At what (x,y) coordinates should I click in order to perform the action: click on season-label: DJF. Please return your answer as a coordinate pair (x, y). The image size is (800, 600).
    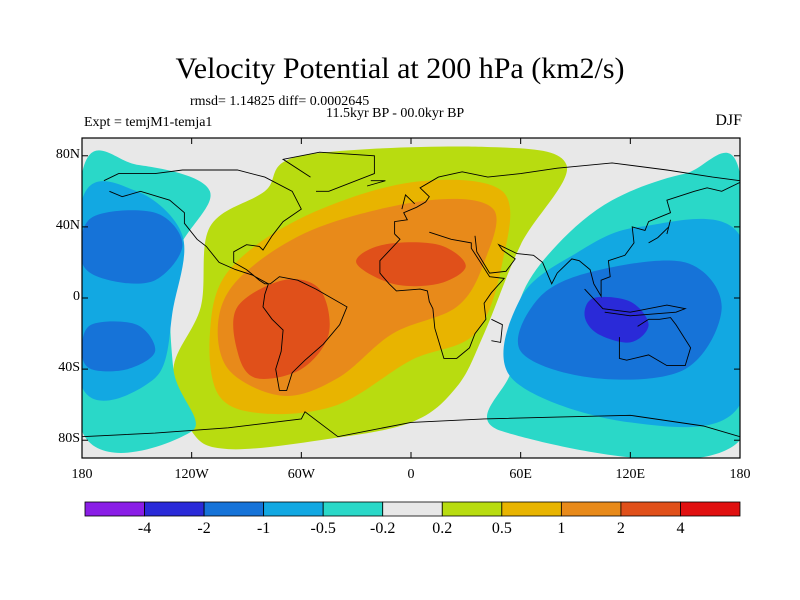
    Looking at the image, I should click on (728, 120).